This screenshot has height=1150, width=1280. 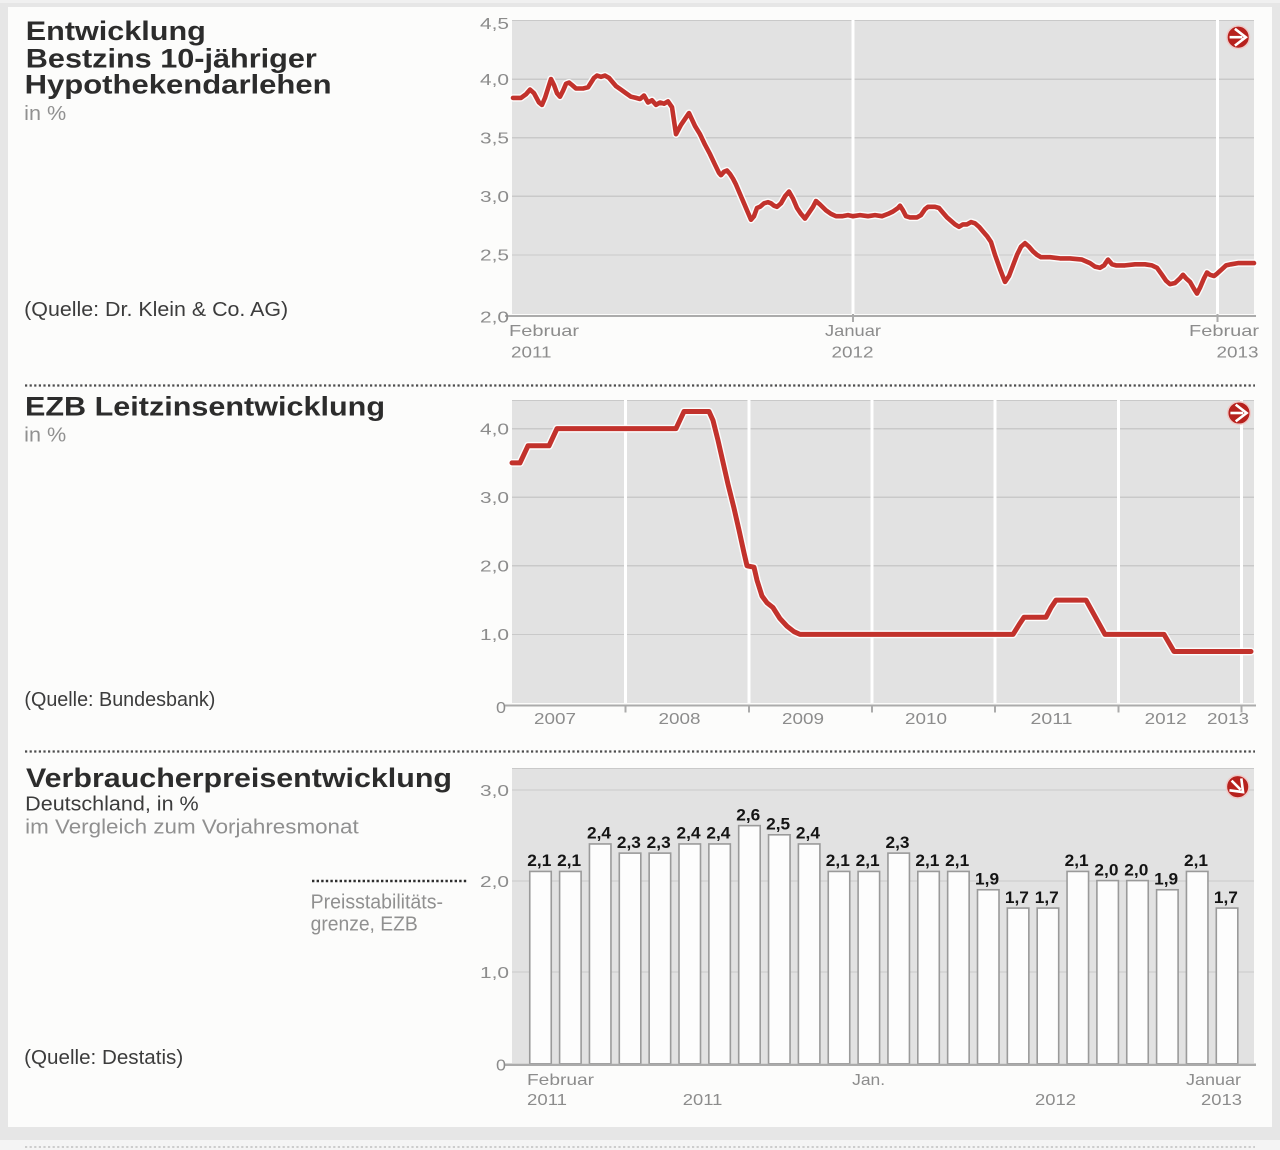 What do you see at coordinates (112, 804) in the screenshot?
I see `svg-text: Deutschland, in %` at bounding box center [112, 804].